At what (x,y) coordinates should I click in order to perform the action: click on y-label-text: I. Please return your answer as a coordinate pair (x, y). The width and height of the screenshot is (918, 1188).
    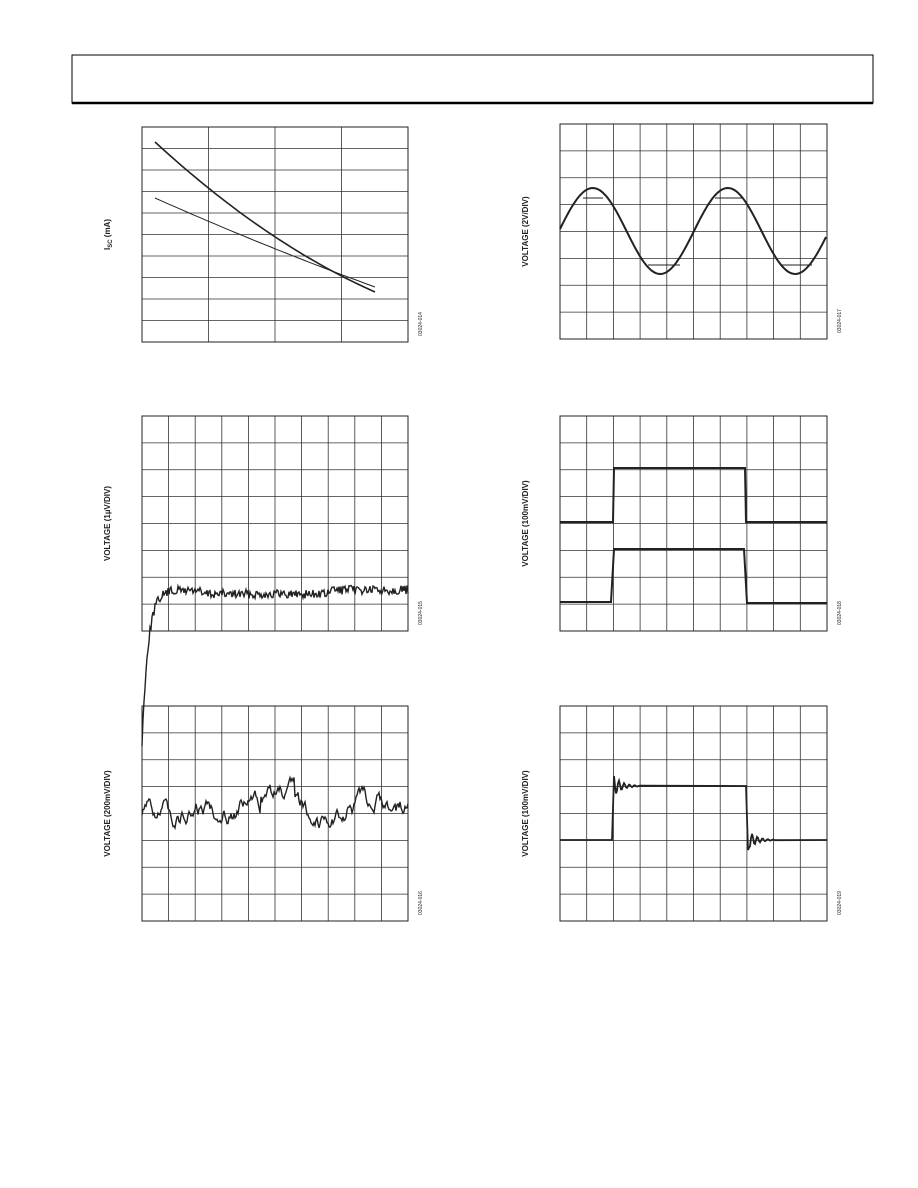
    Looking at the image, I should click on (107, 249).